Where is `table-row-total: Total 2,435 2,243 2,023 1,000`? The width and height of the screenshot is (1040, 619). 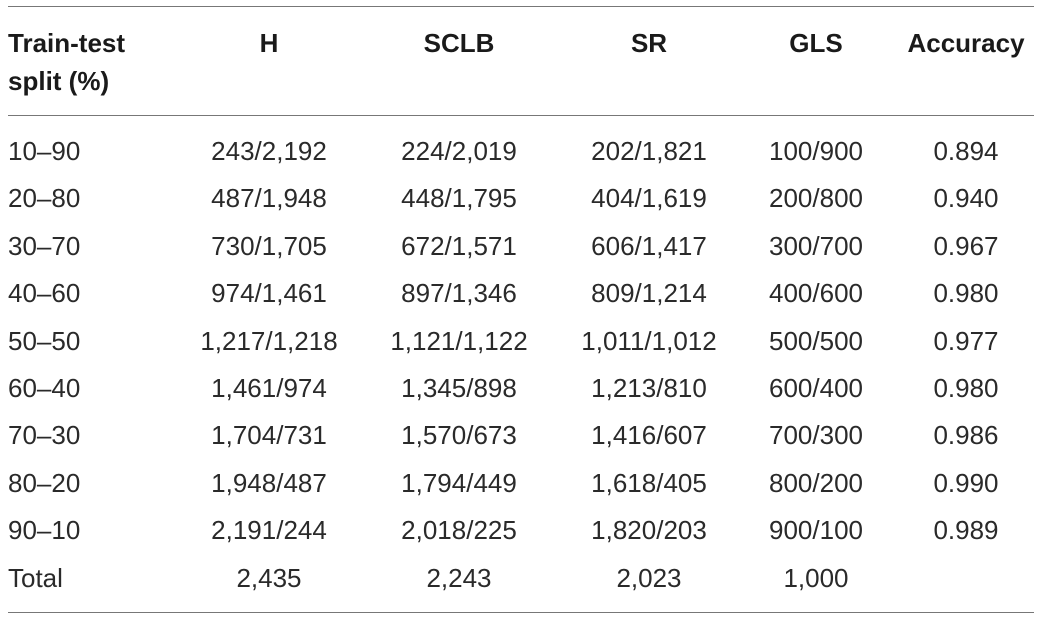 table-row-total: Total 2,435 2,243 2,023 1,000 is located at coordinates (520, 578).